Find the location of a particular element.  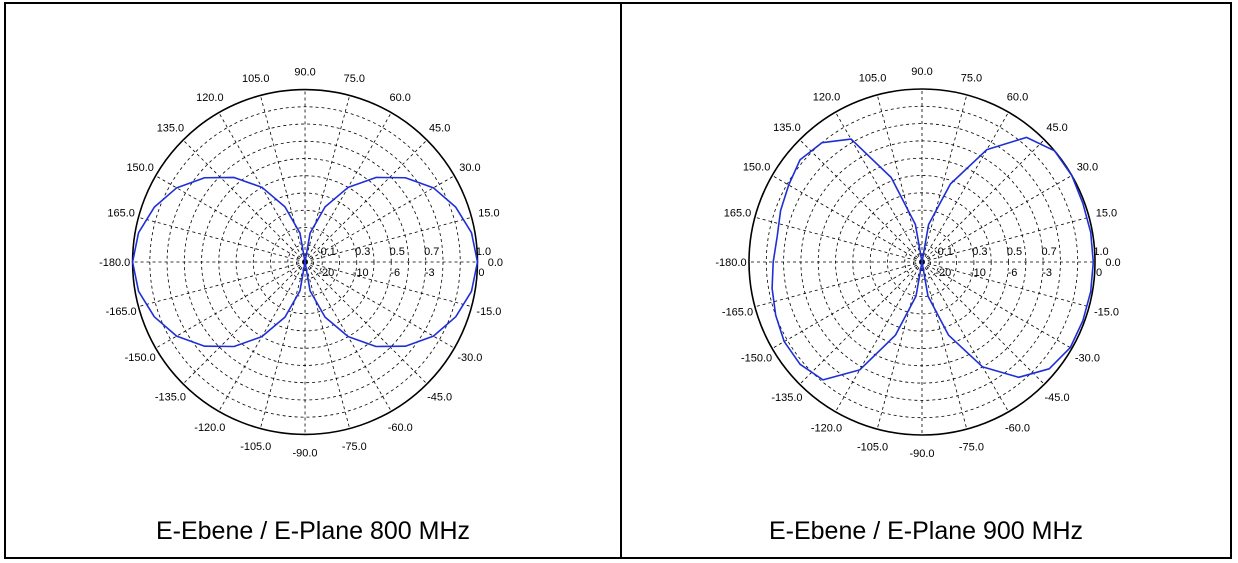

angle-tick-label: 120.0 is located at coordinates (209, 98).